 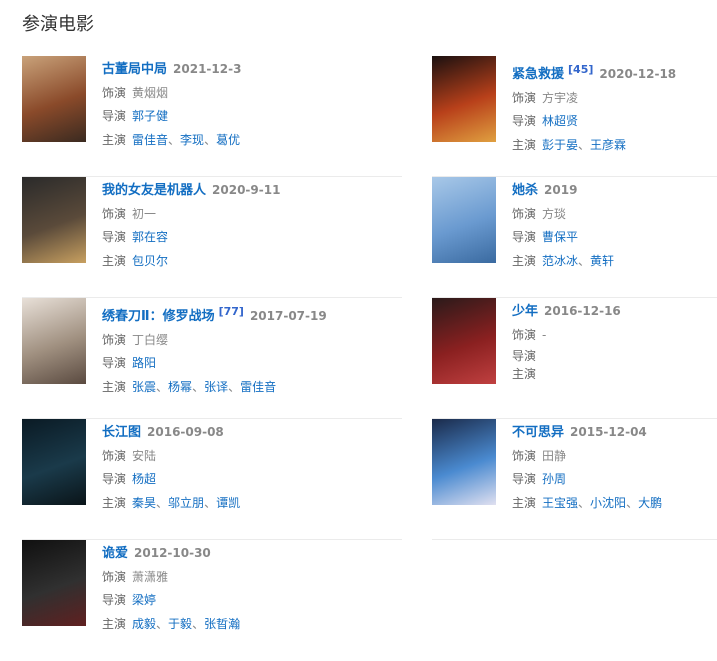 I want to click on cast-line: 主演 范冰冰、黄轩, so click(x=563, y=262).